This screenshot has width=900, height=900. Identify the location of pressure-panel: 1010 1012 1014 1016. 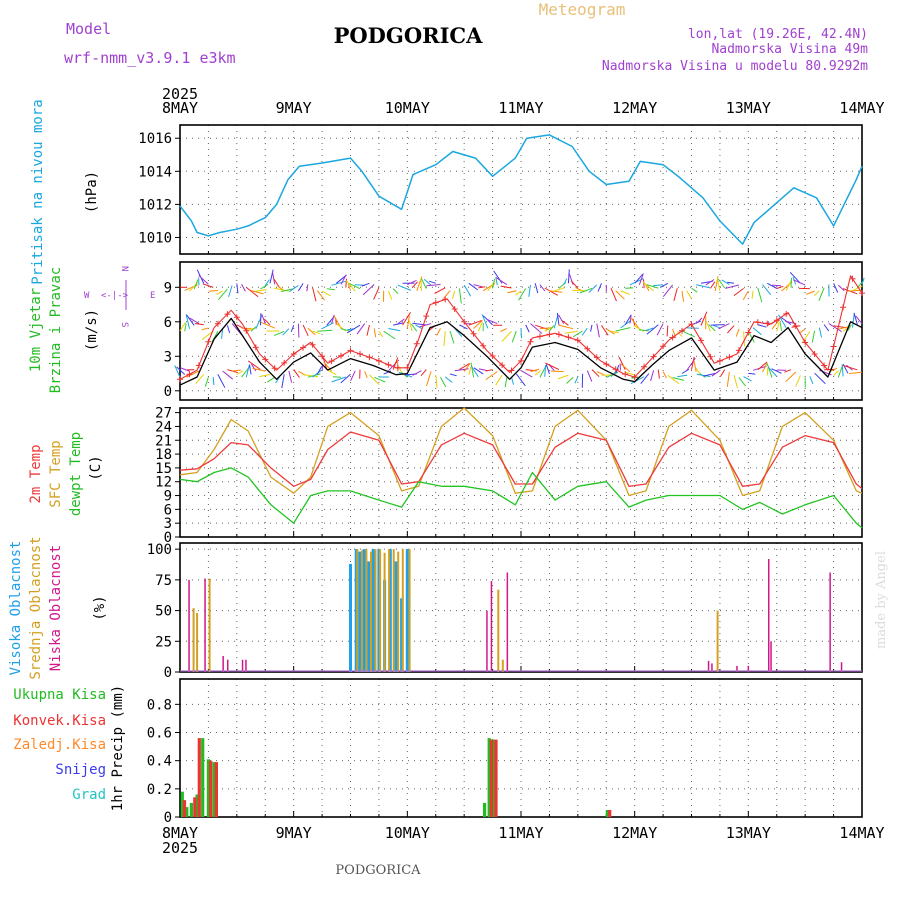
(500, 189).